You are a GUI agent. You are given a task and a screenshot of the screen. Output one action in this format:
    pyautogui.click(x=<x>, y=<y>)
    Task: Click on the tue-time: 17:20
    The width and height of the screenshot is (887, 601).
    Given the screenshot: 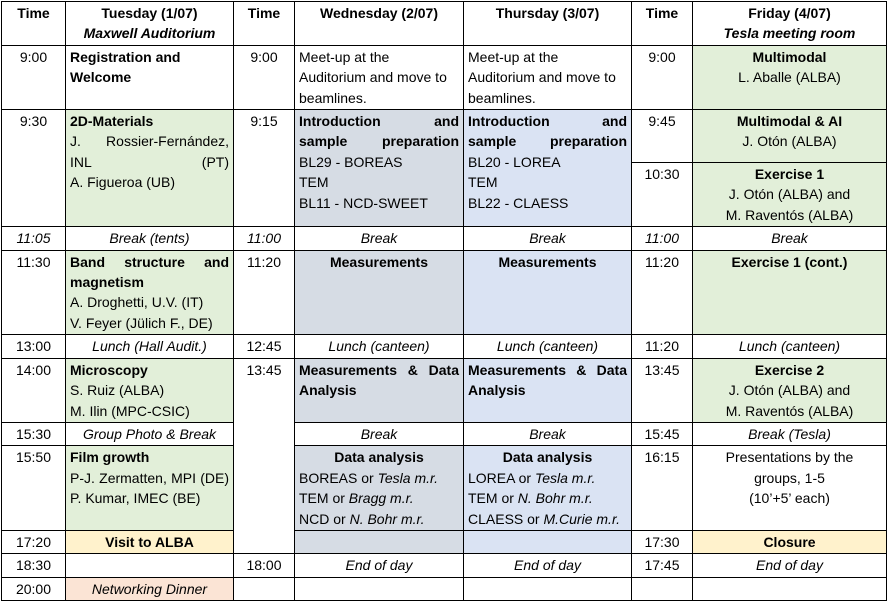 What is the action you would take?
    pyautogui.click(x=33, y=542)
    